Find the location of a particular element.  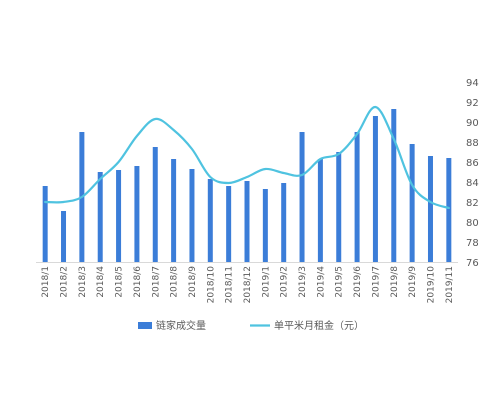

legend: 链家成交量 单平米月租金（元） is located at coordinates (251, 325).